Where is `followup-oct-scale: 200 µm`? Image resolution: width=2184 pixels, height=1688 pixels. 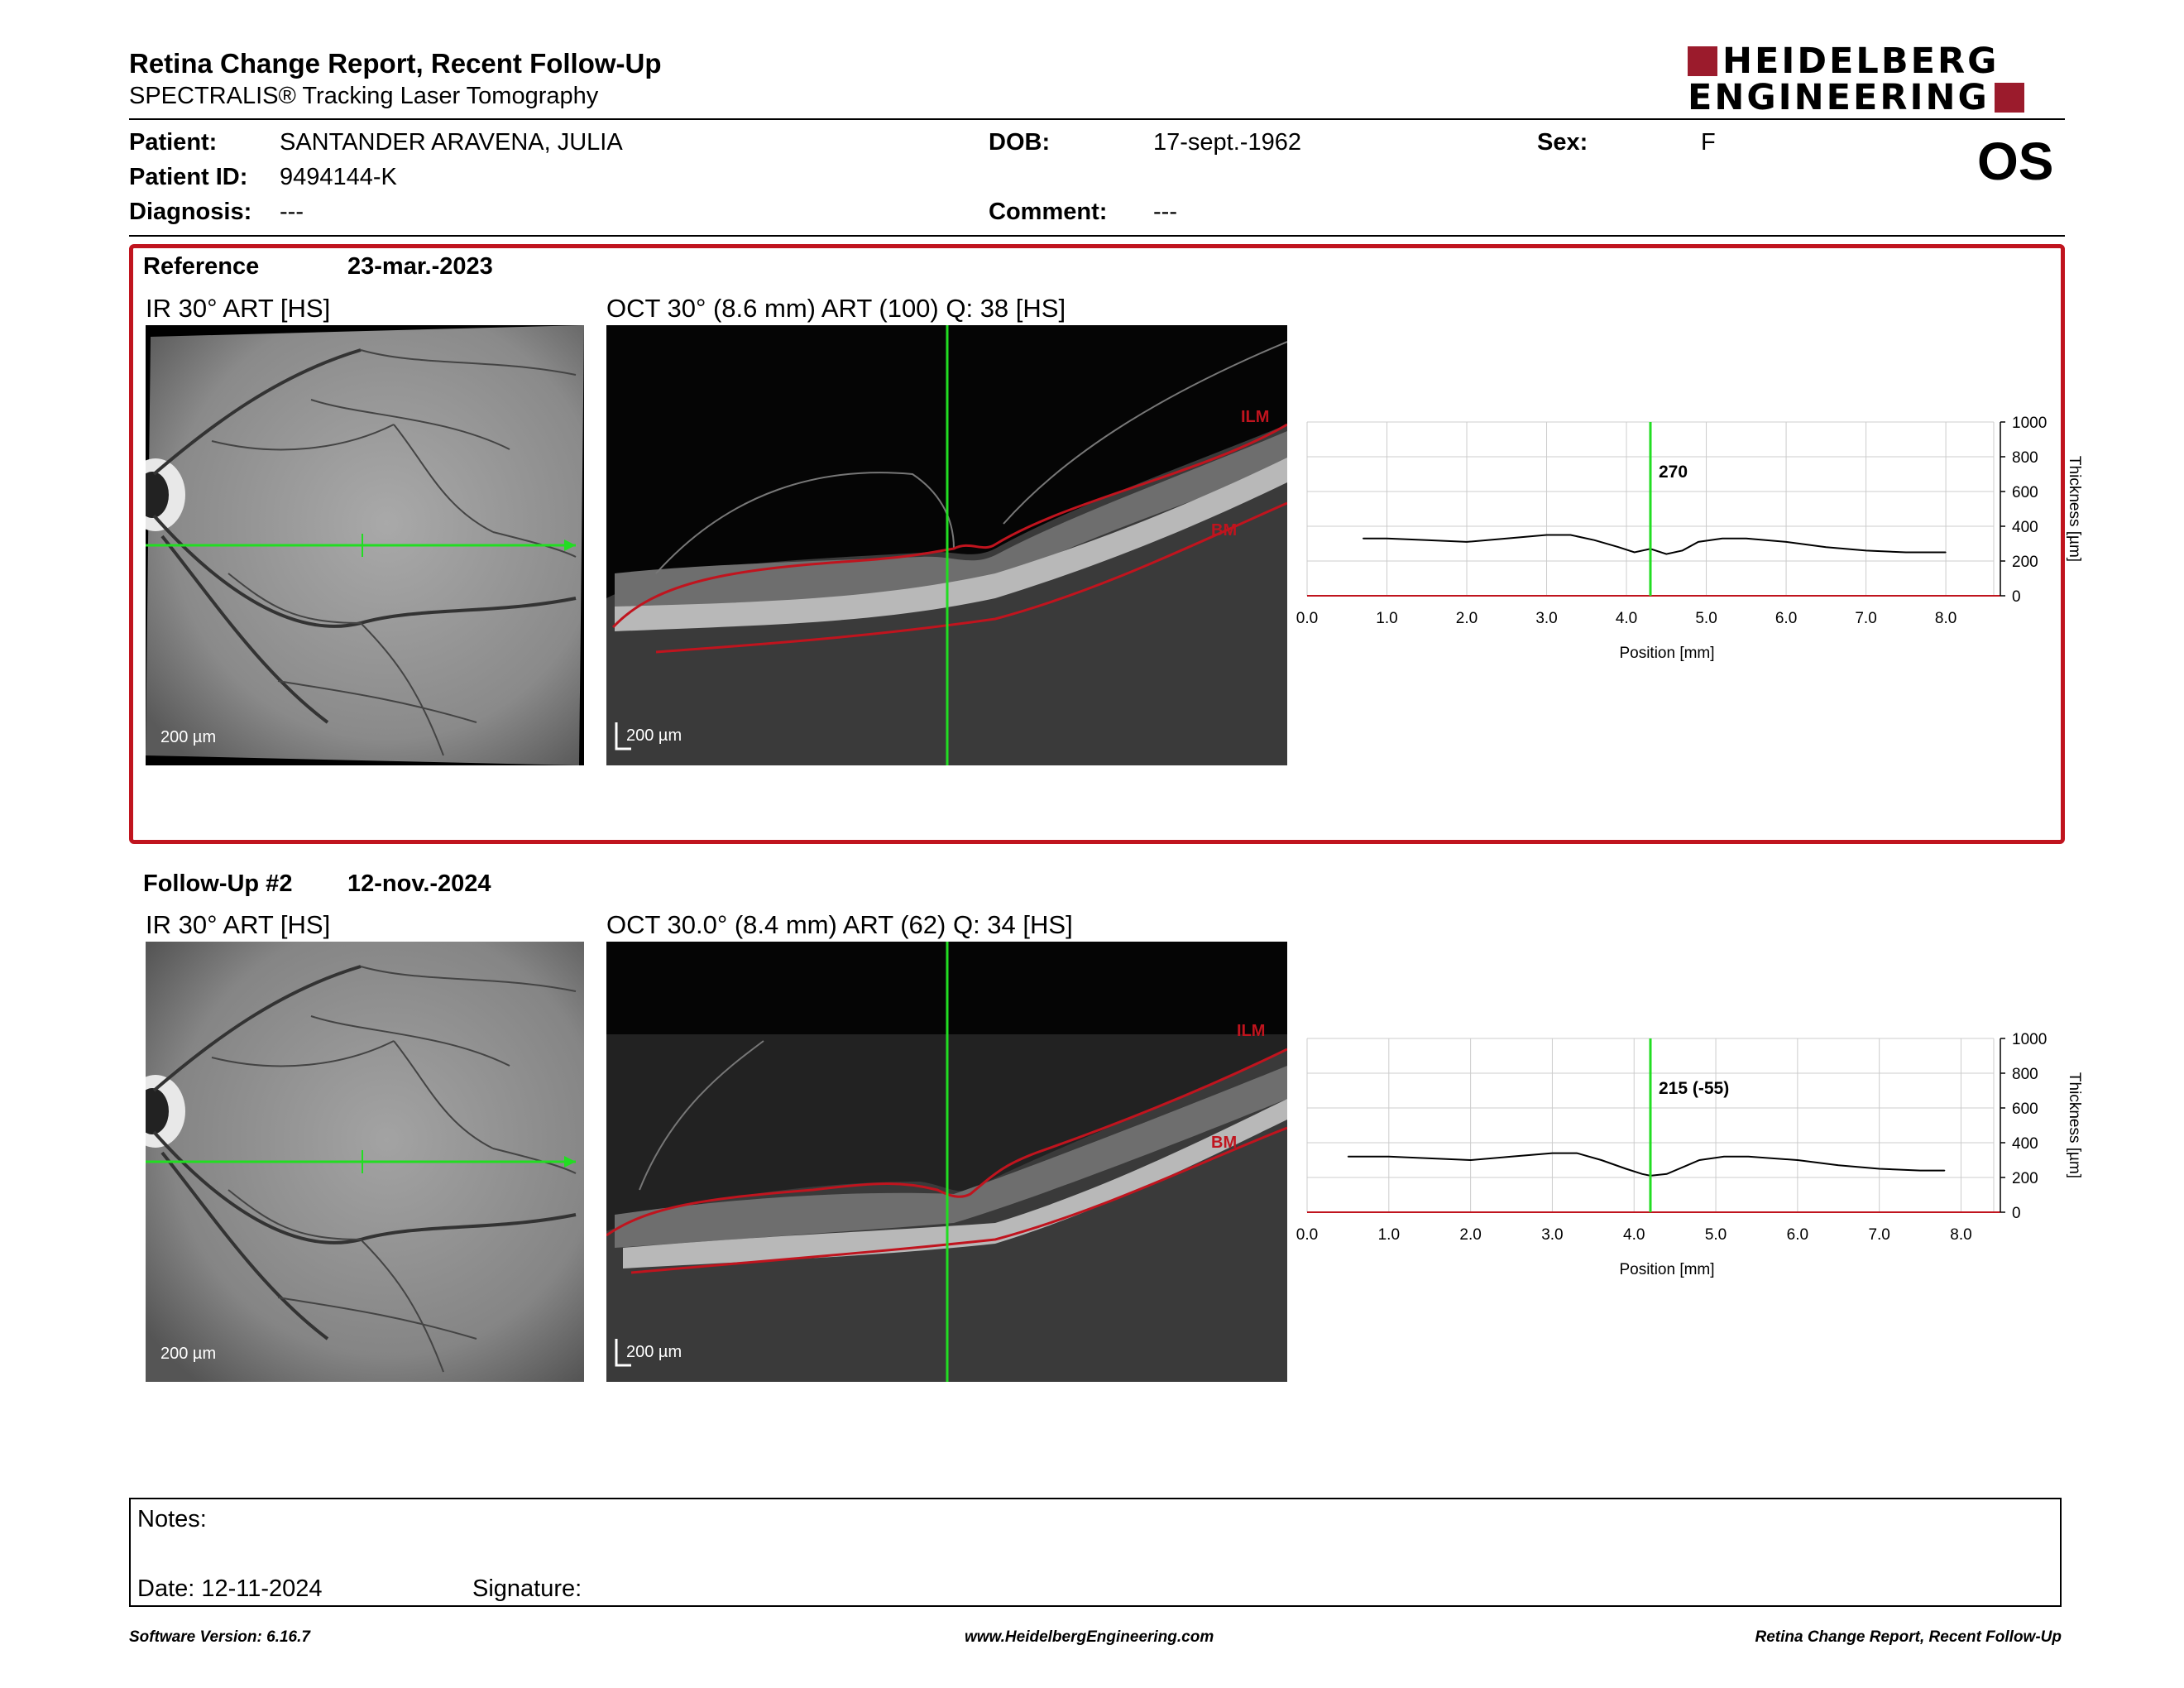 followup-oct-scale: 200 µm is located at coordinates (654, 1352).